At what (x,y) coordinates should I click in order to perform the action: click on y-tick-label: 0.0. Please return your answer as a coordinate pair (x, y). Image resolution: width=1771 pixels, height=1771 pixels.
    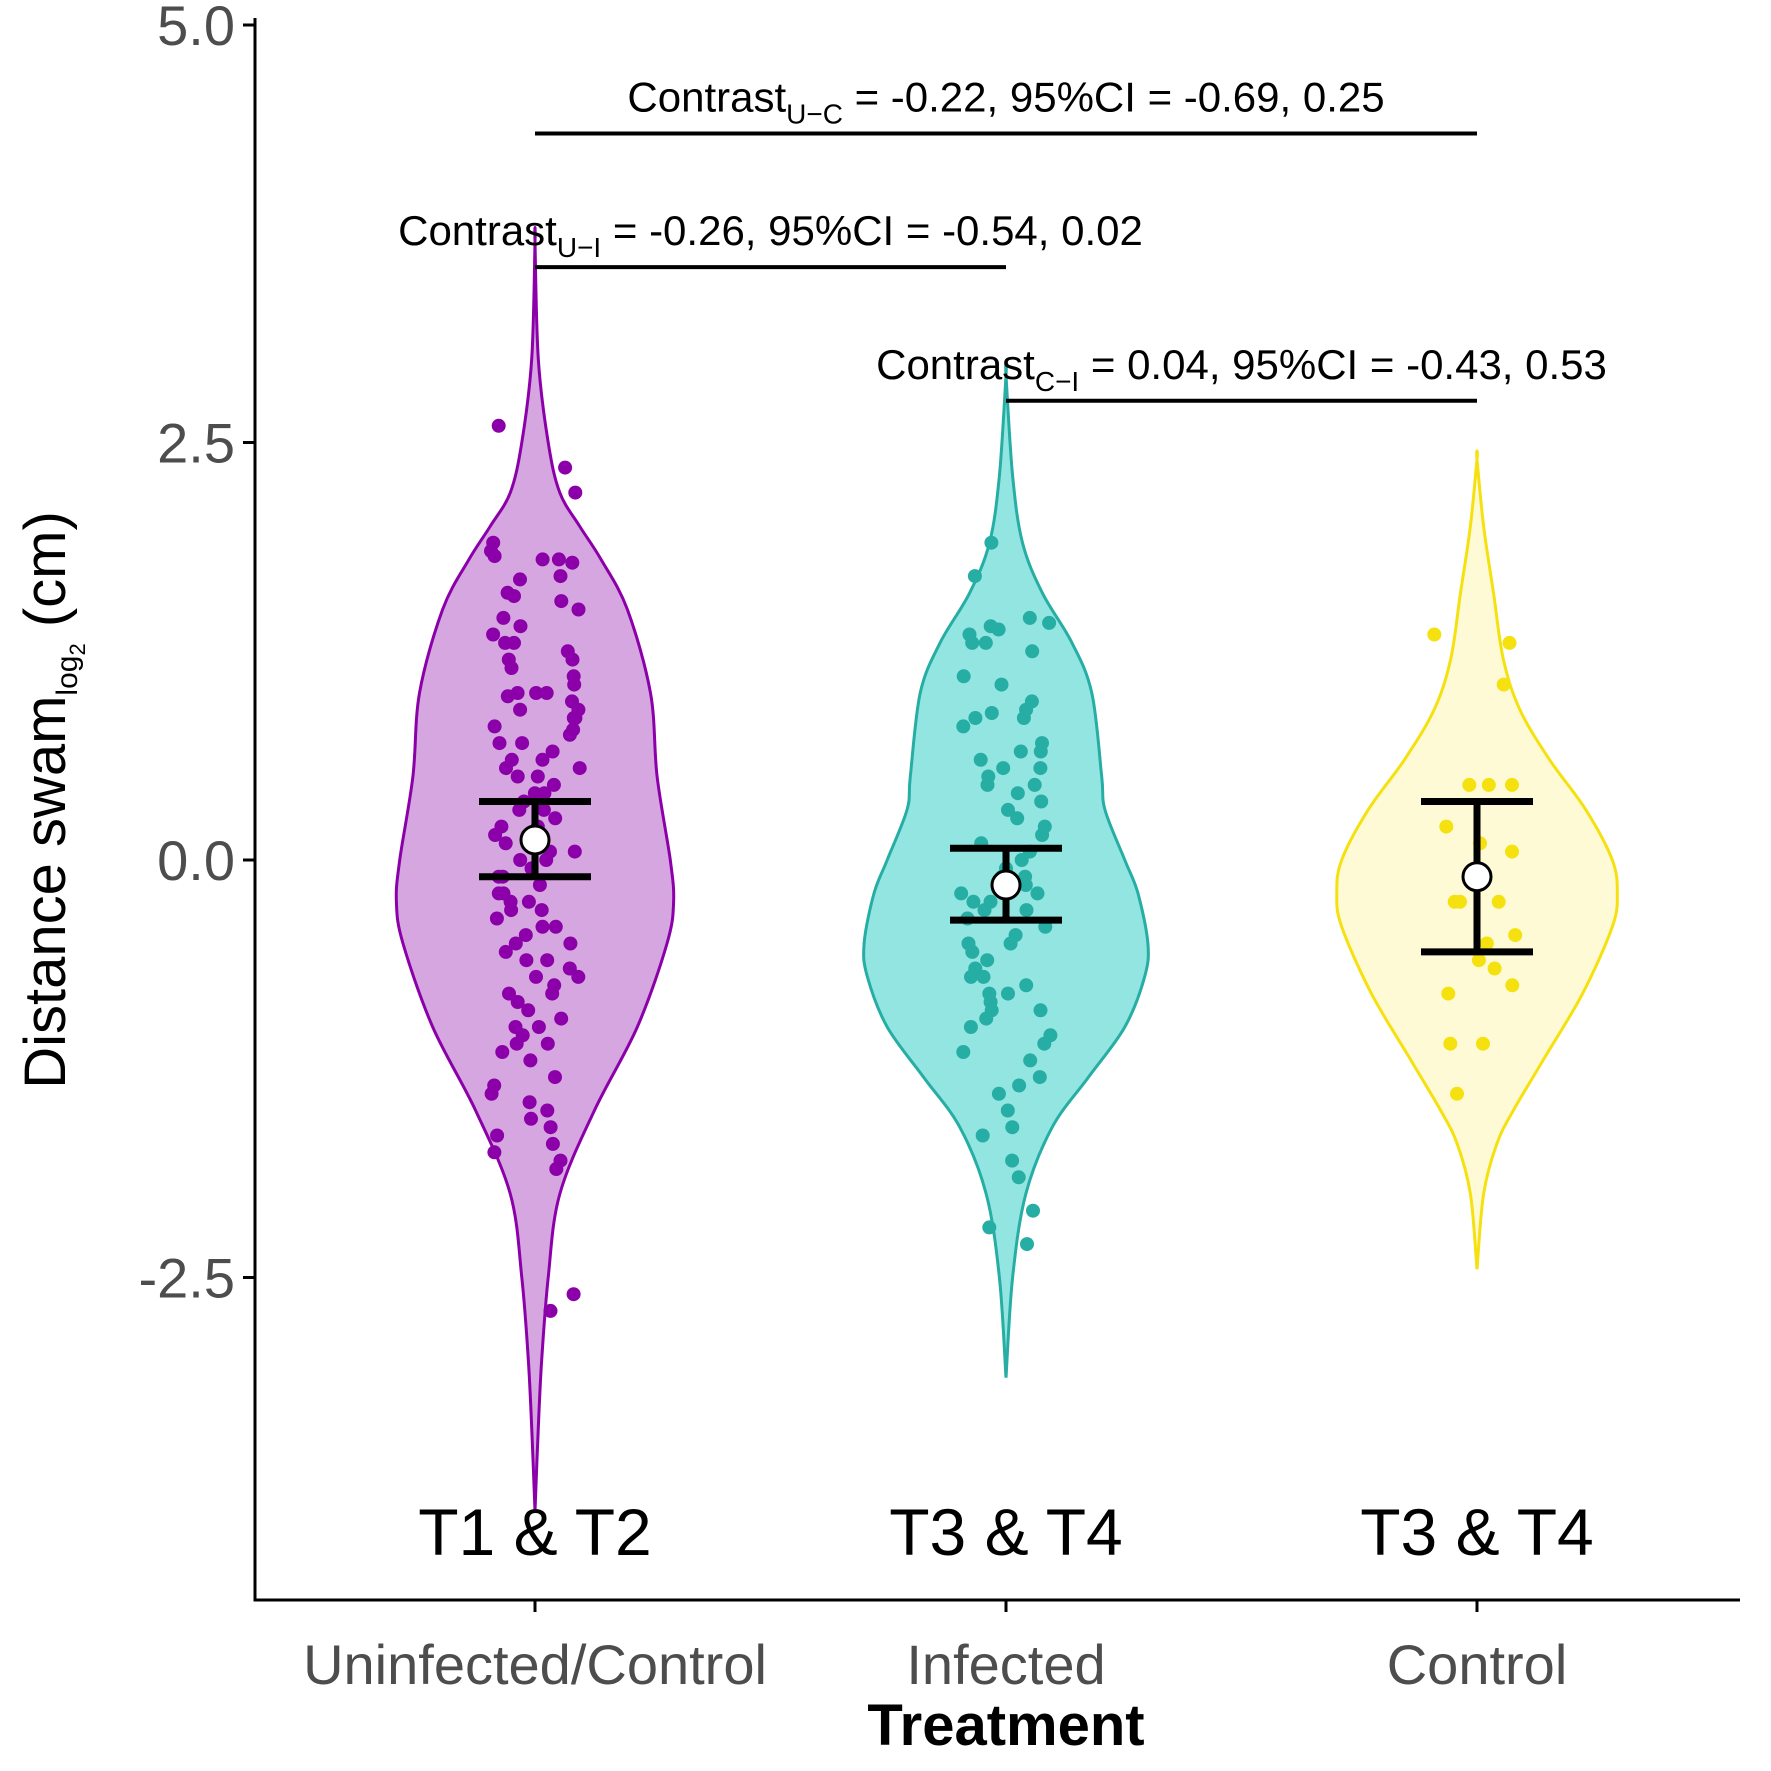
    Looking at the image, I should click on (196, 860).